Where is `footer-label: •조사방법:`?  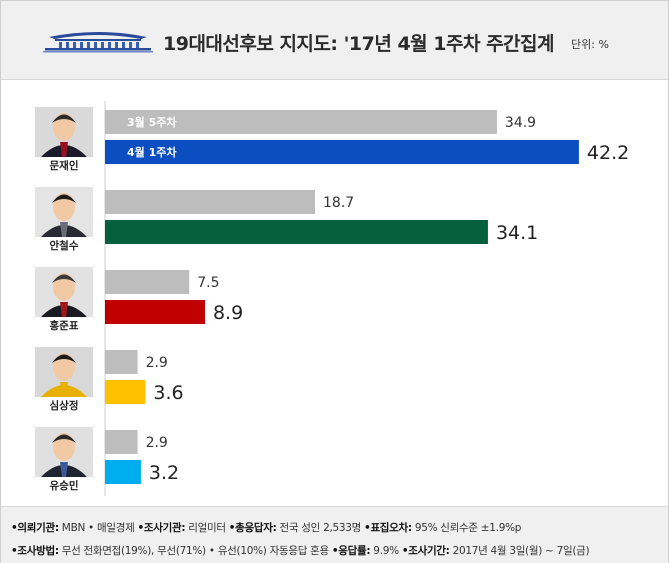
footer-label: •조사방법: is located at coordinates (35, 551).